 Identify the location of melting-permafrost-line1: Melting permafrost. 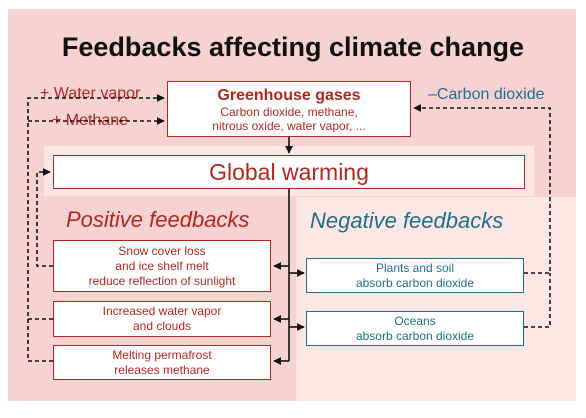
(162, 354).